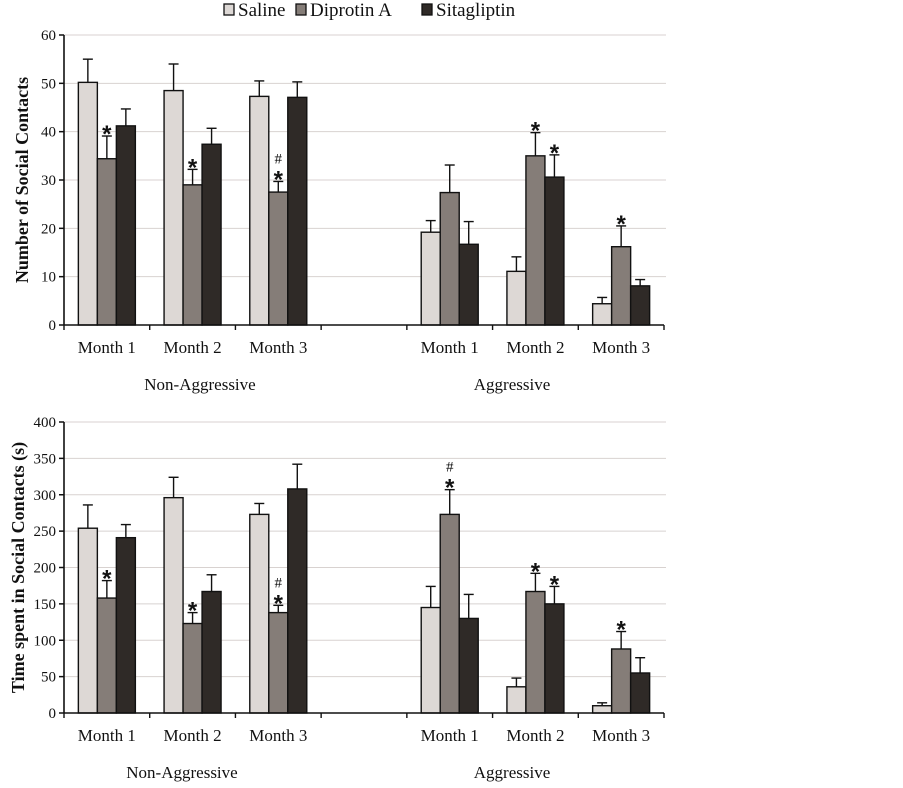 This screenshot has width=903, height=788. Describe the element at coordinates (22, 180) in the screenshot. I see `y-axis-label: Number of Social Contacts` at that location.